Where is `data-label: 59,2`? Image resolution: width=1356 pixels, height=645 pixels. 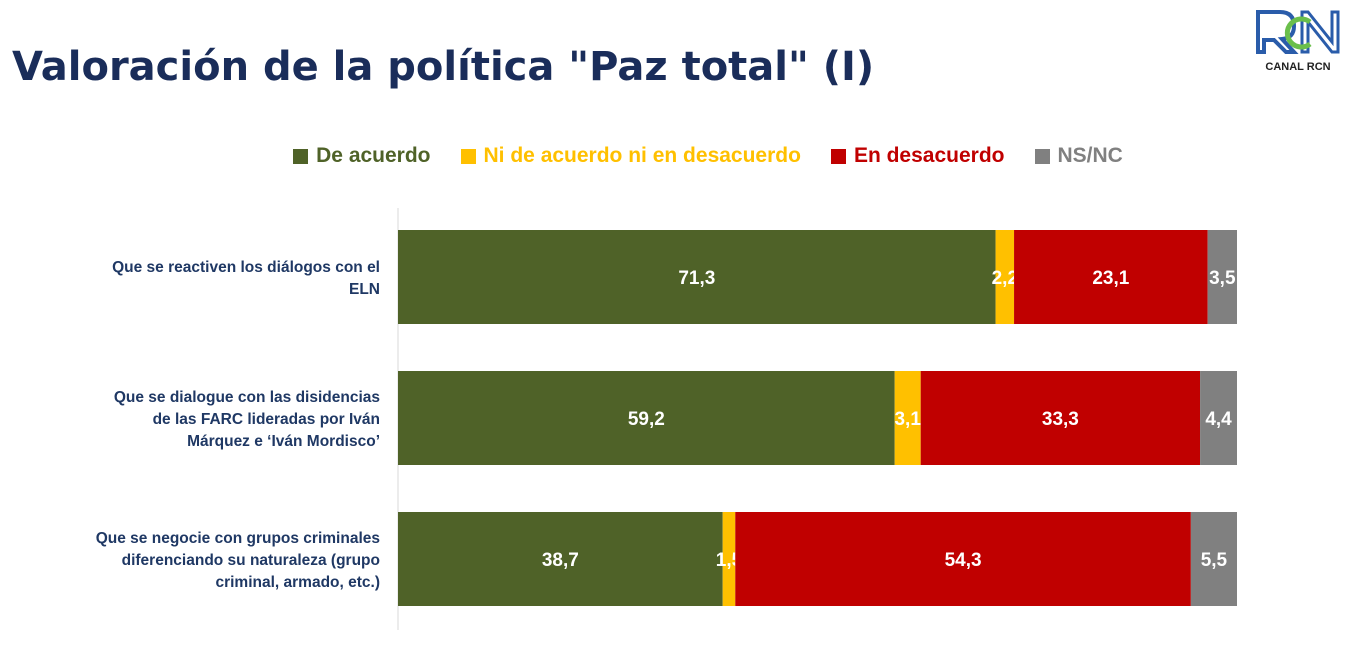
data-label: 59,2 is located at coordinates (646, 419).